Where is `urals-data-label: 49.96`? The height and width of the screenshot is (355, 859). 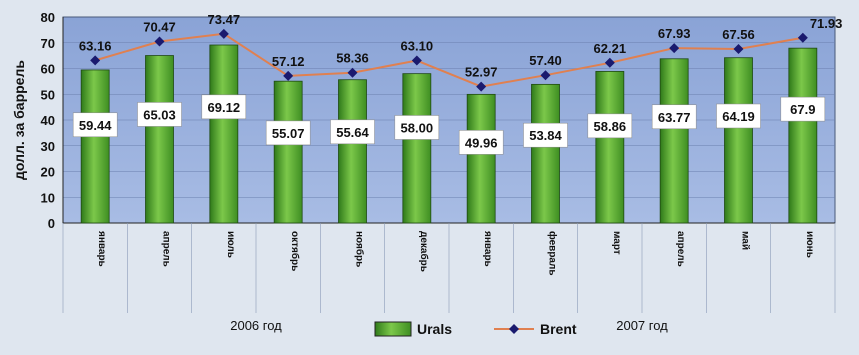 urals-data-label: 49.96 is located at coordinates (481, 142).